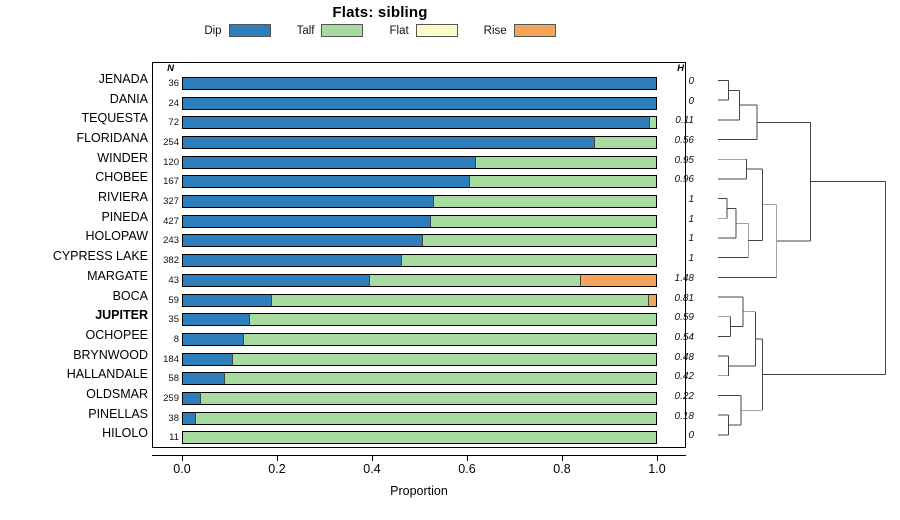 Image resolution: width=900 pixels, height=520 pixels. What do you see at coordinates (117, 393) in the screenshot?
I see `category-label: OLDSMAR` at bounding box center [117, 393].